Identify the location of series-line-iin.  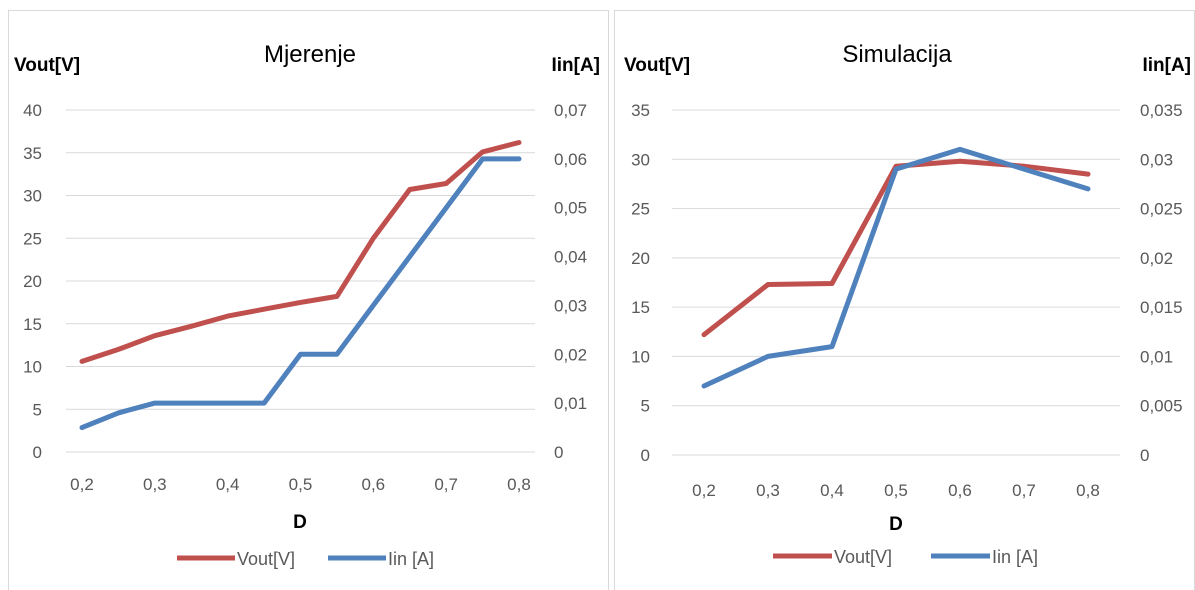
(896, 267).